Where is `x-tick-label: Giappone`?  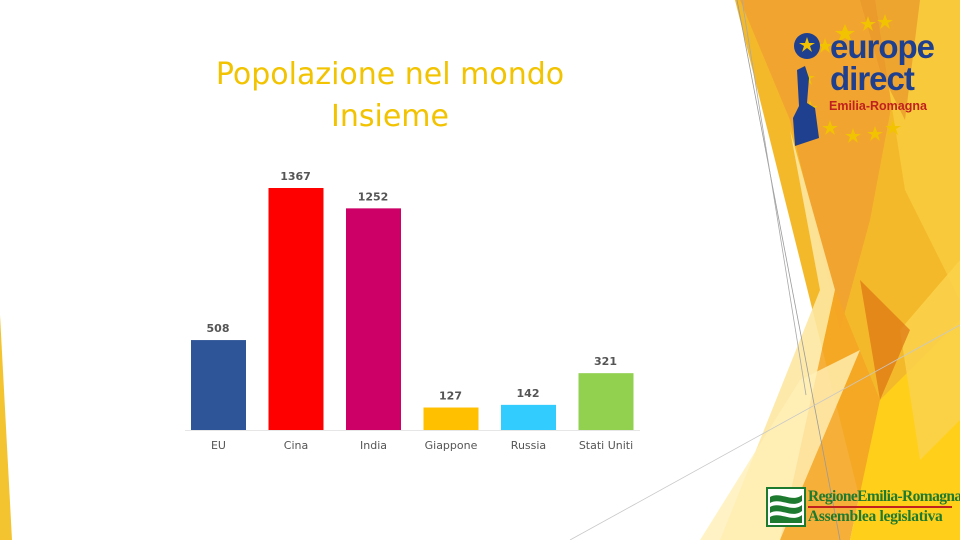 x-tick-label: Giappone is located at coordinates (451, 445).